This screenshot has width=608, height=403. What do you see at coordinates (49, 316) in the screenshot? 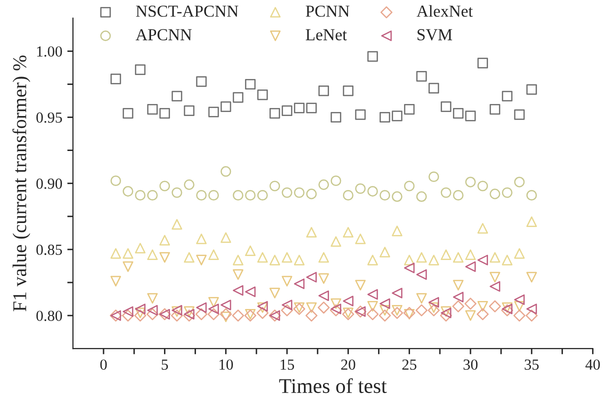
I see `y-tick-label: 0.80` at bounding box center [49, 316].